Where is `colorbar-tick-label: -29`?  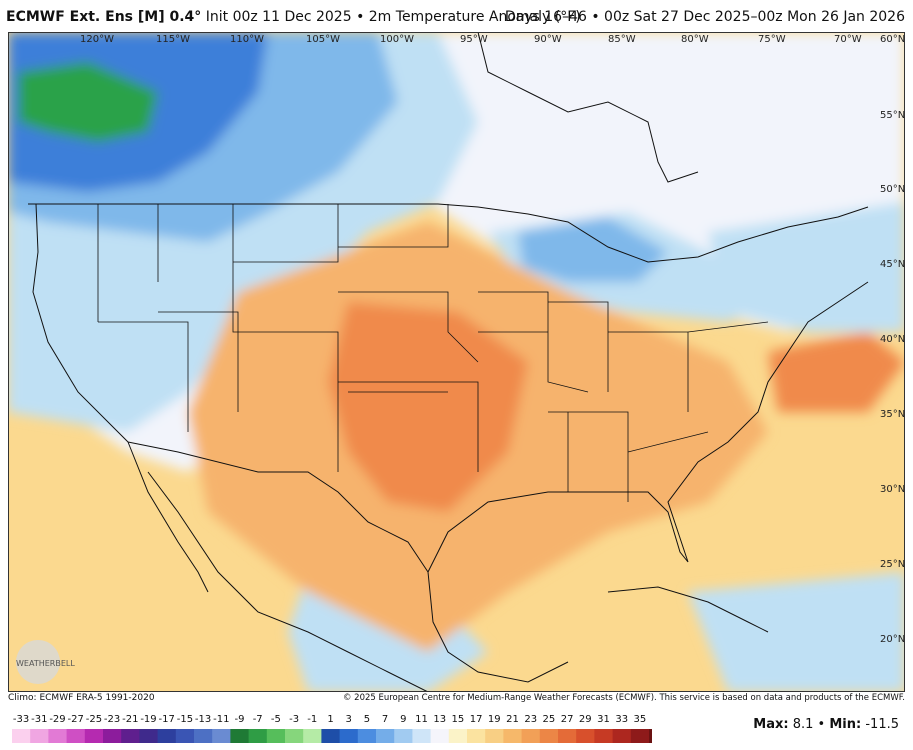
colorbar-tick-label: -29 is located at coordinates (57, 719).